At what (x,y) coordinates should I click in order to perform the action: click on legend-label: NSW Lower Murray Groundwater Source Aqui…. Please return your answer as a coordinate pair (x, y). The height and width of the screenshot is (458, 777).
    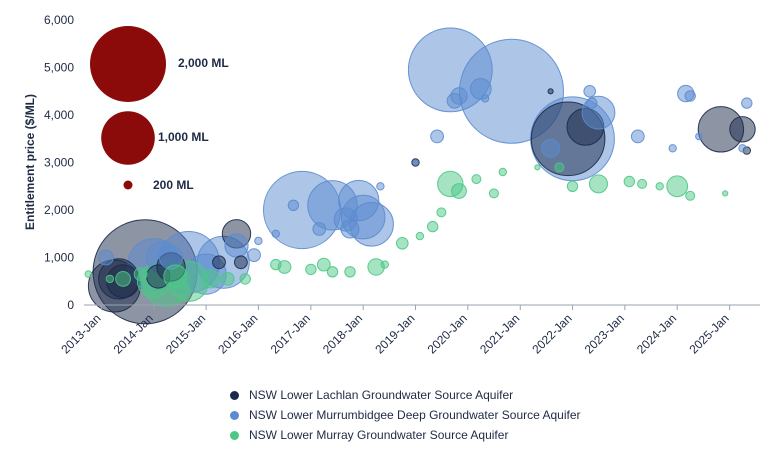
    Looking at the image, I should click on (379, 435).